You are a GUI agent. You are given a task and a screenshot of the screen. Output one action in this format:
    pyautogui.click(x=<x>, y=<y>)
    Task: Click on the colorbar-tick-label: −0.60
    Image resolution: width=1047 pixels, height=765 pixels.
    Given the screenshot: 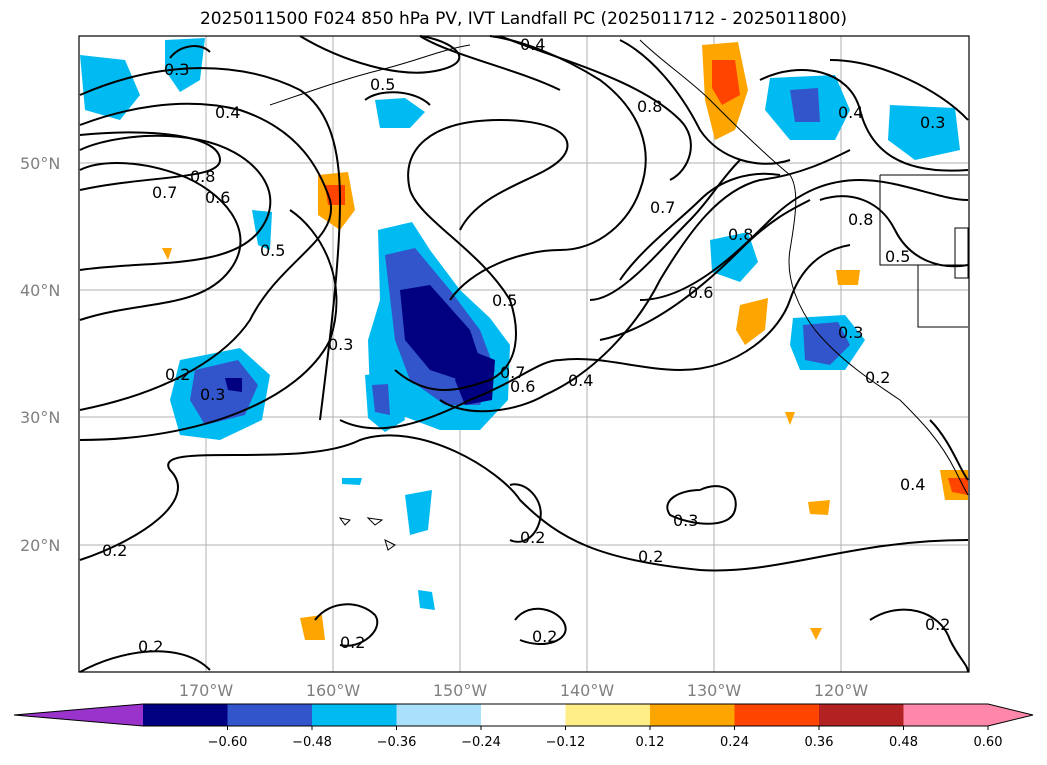 What is the action you would take?
    pyautogui.click(x=228, y=742)
    